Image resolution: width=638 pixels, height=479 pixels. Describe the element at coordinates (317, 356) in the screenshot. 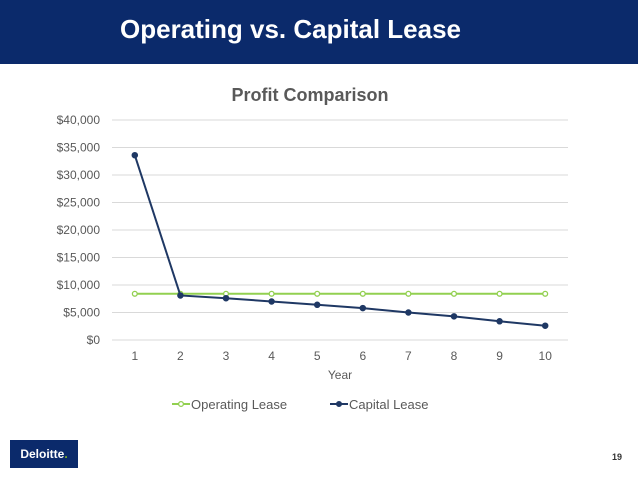

I see `x-tick-label: 5` at that location.